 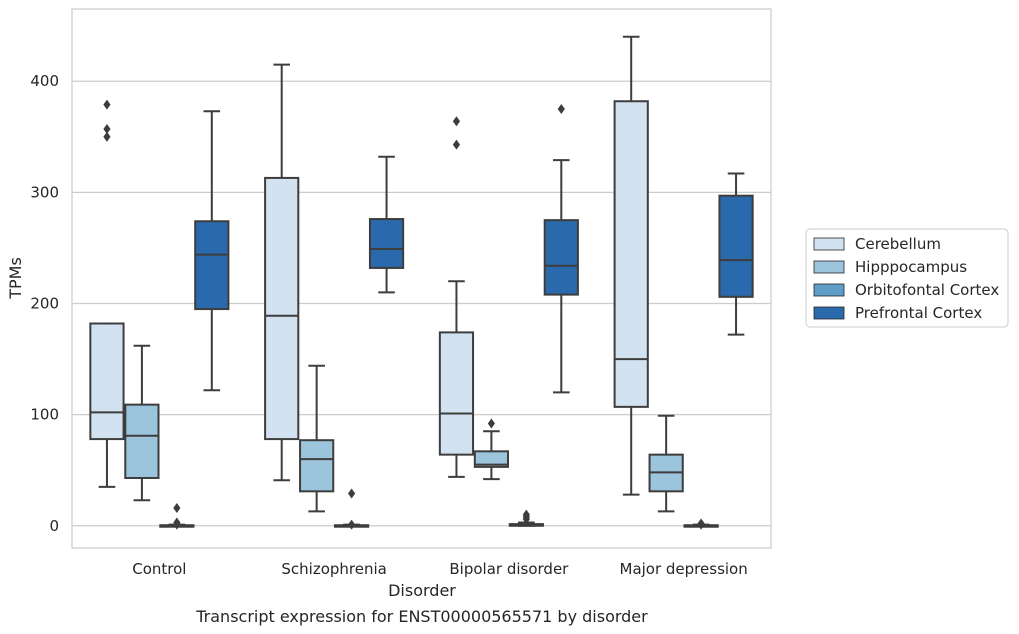 What do you see at coordinates (829, 290) in the screenshot?
I see `legend-swatch-orbitofrontal-cortex` at bounding box center [829, 290].